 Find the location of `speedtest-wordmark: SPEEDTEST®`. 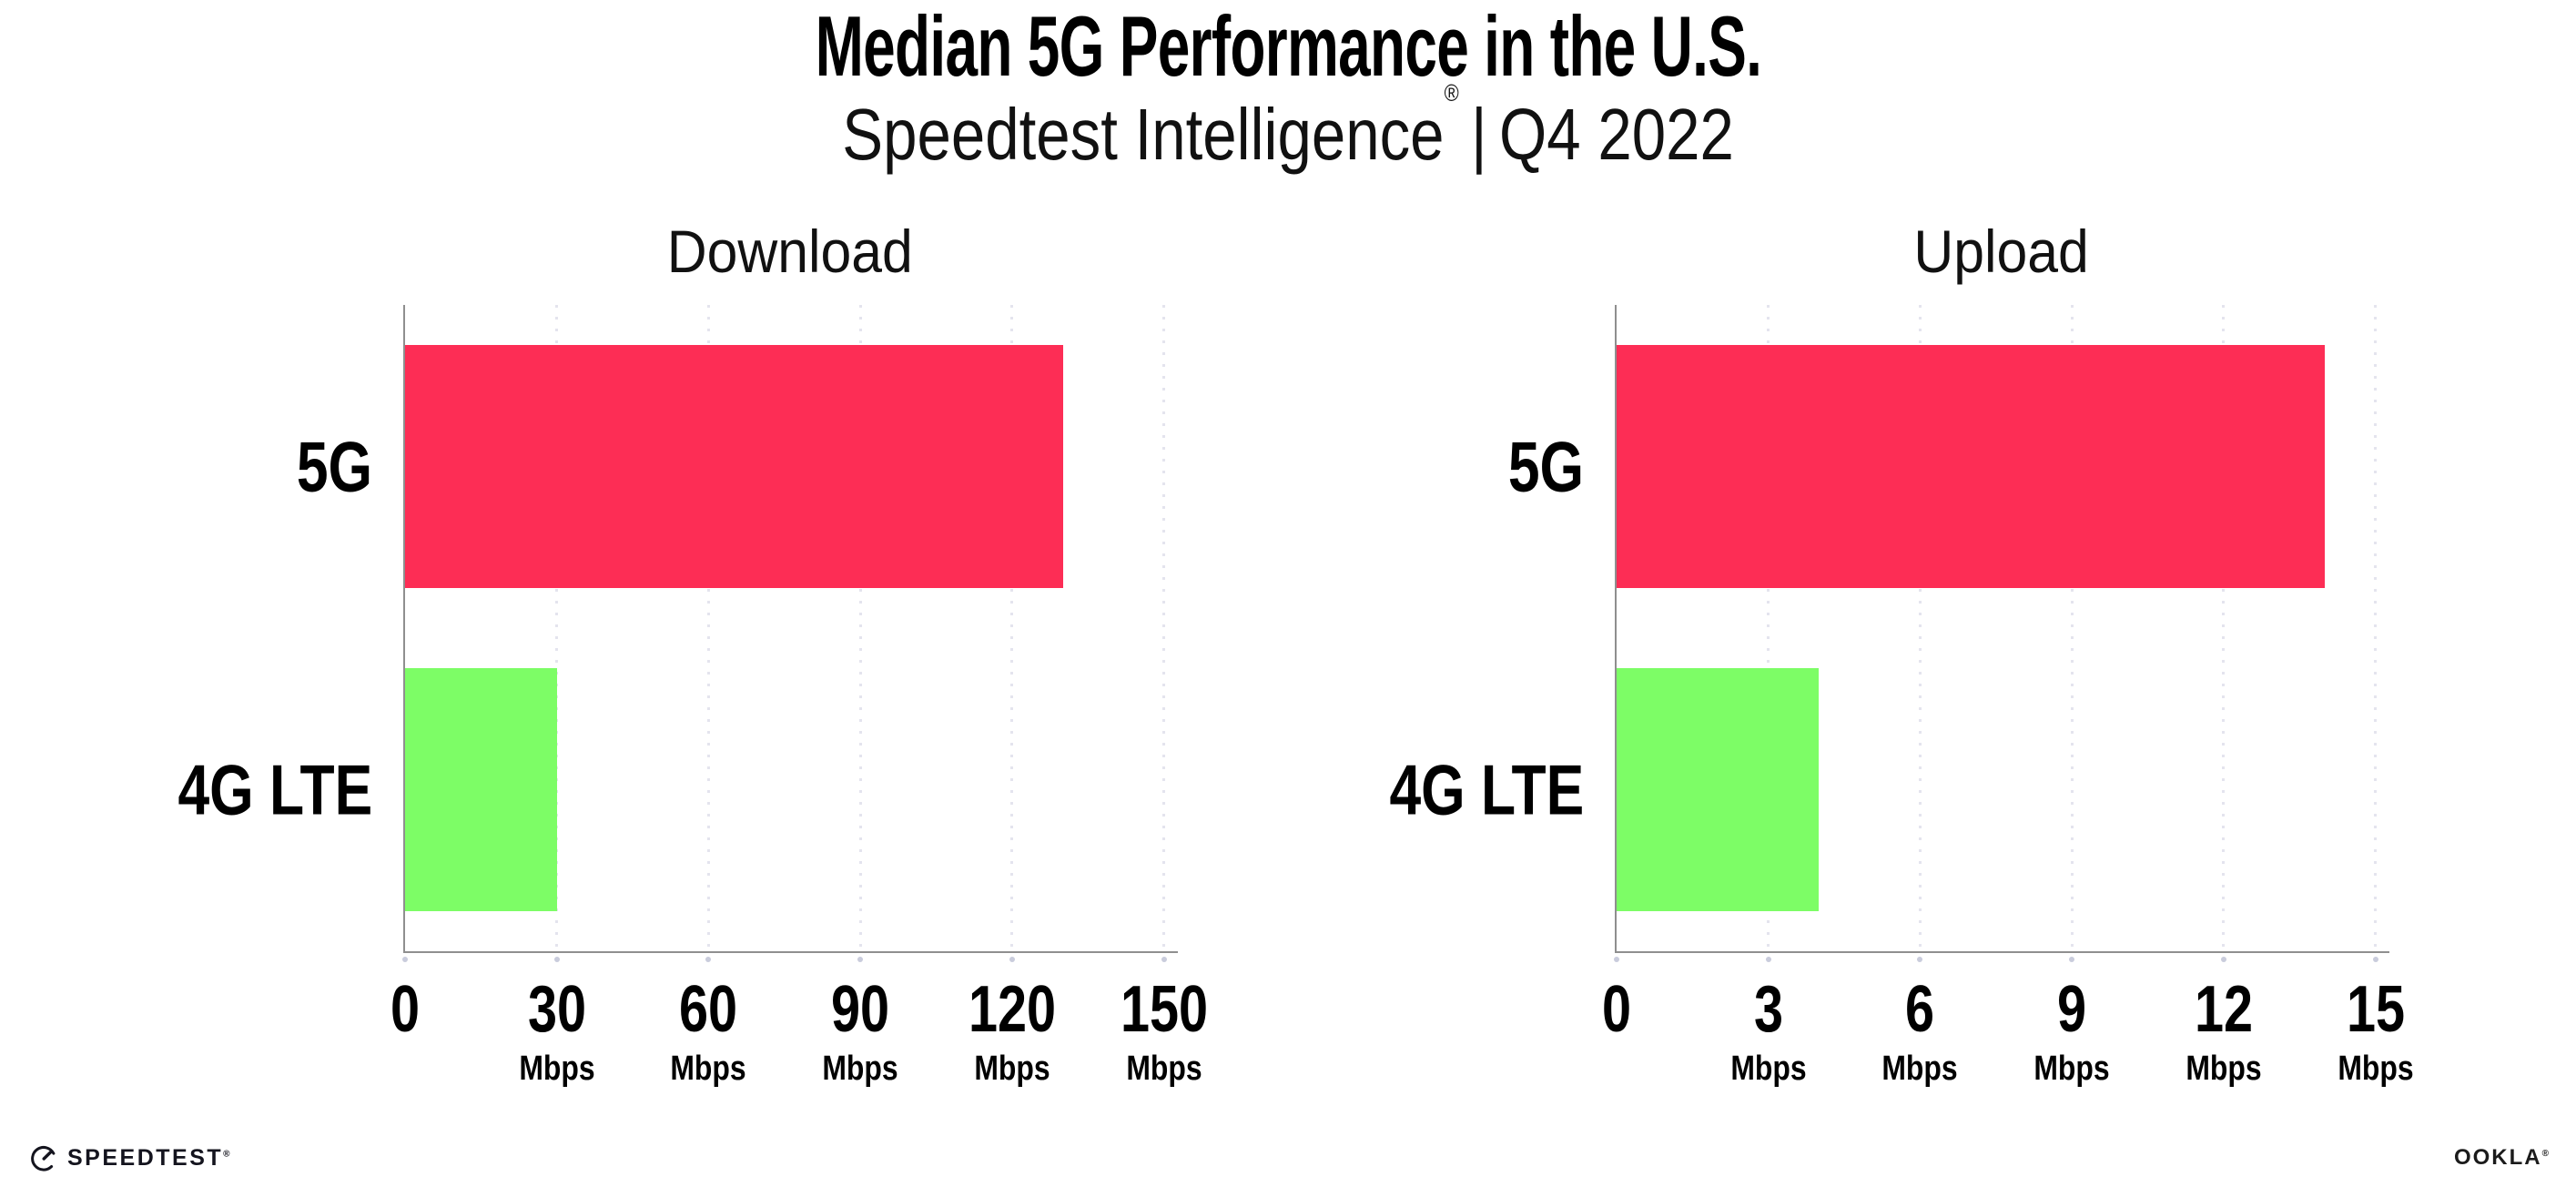

speedtest-wordmark: SPEEDTEST® is located at coordinates (148, 1157).